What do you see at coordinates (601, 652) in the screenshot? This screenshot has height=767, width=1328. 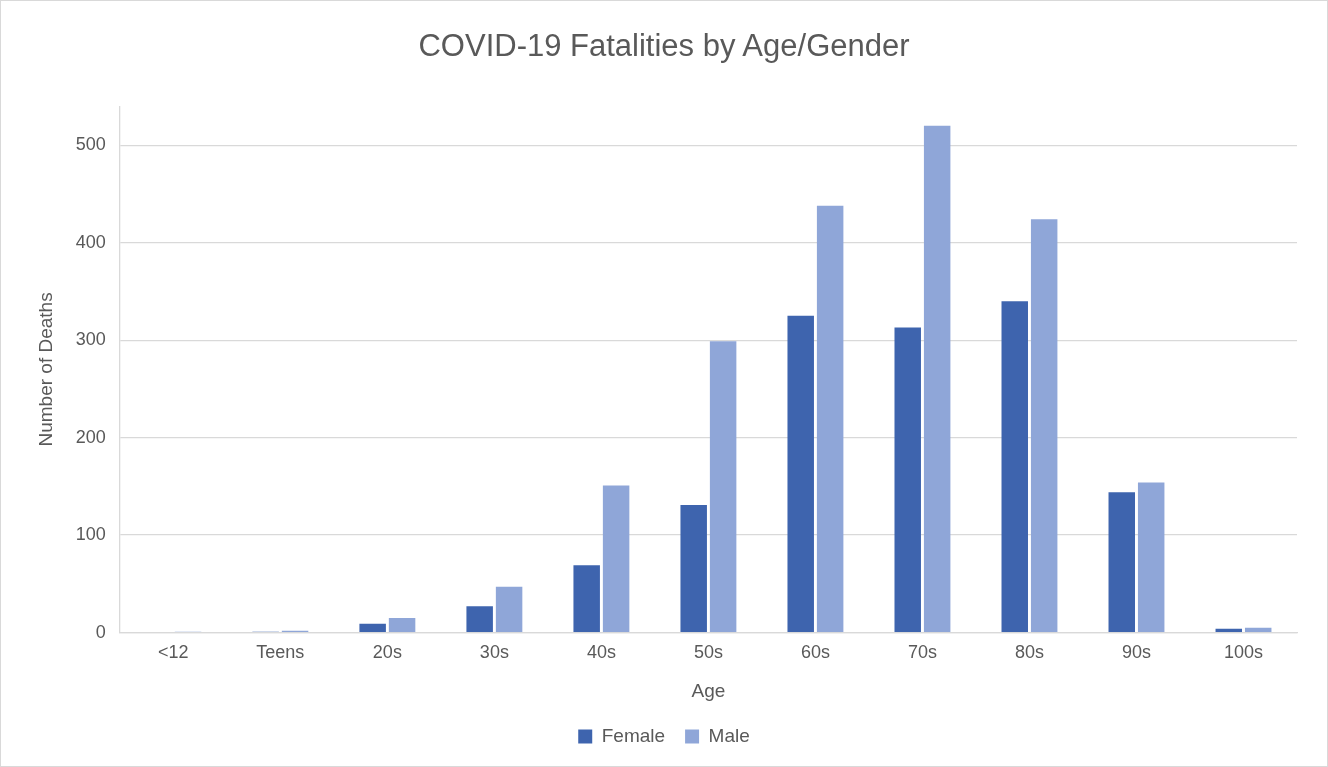 I see `x-tick-label: 40s` at bounding box center [601, 652].